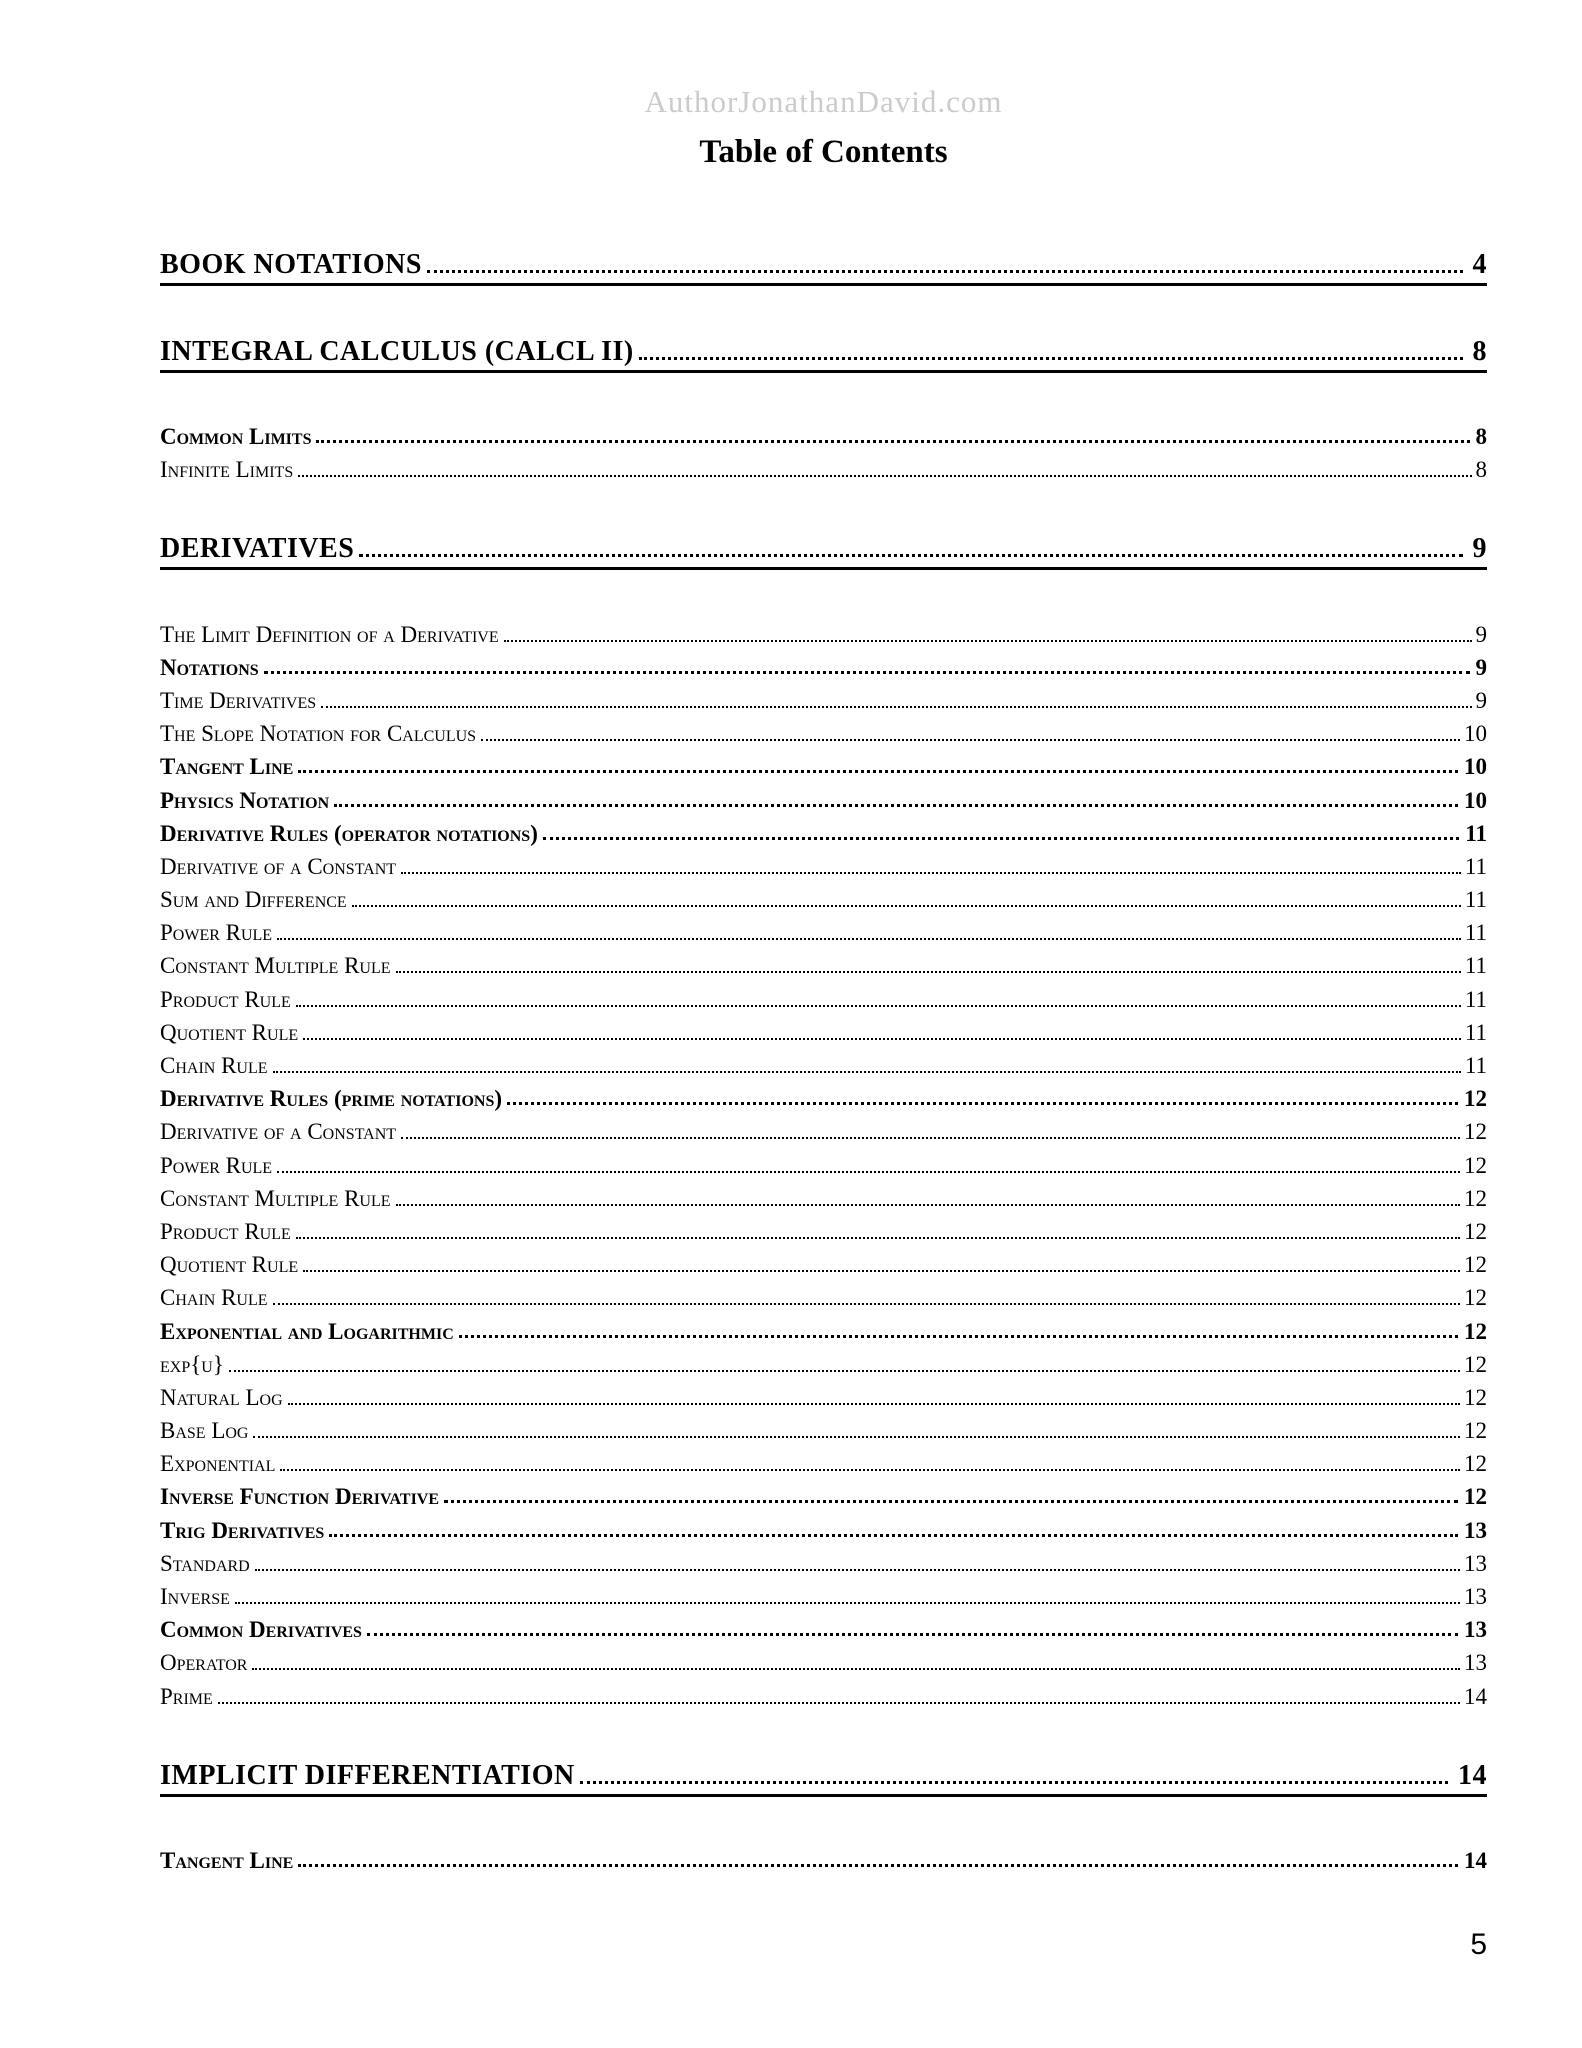  What do you see at coordinates (278, 1132) in the screenshot?
I see `toc-entry-label: Derivative of a Constant` at bounding box center [278, 1132].